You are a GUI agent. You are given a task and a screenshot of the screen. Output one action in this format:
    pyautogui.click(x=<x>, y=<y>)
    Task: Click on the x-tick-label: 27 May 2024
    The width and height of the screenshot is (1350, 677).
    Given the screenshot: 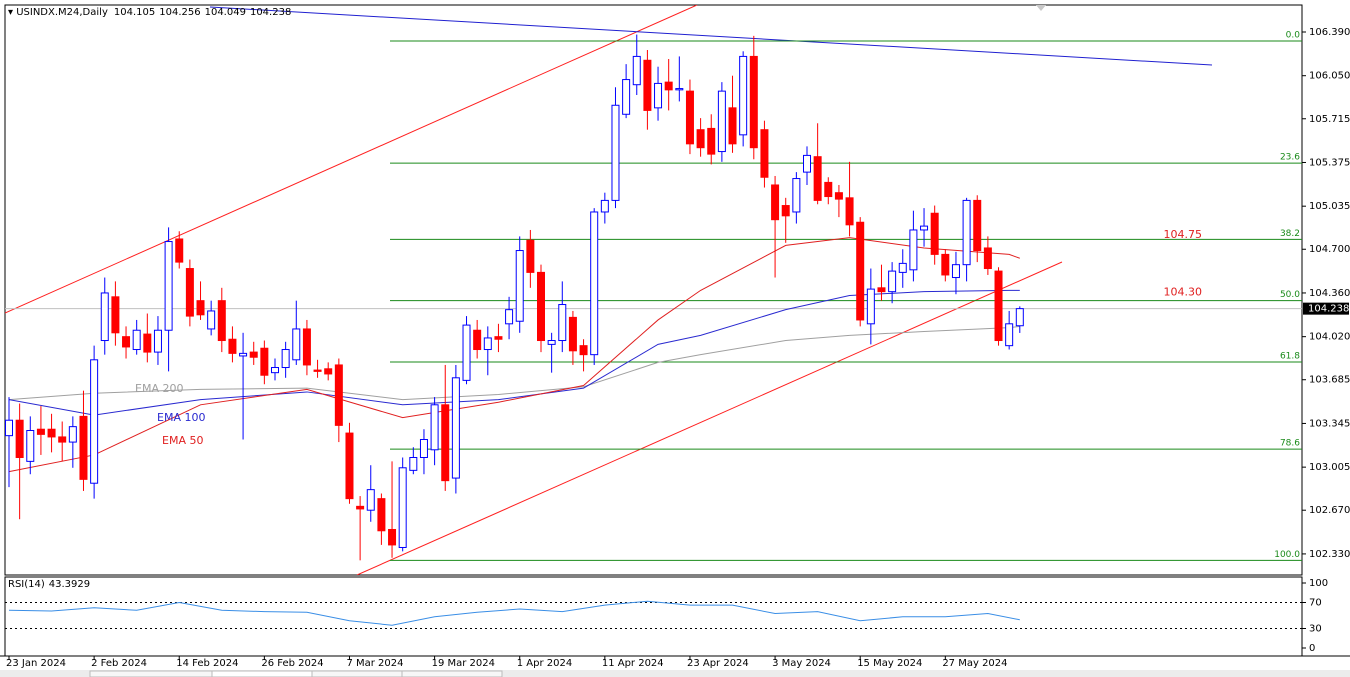 What is the action you would take?
    pyautogui.click(x=974, y=663)
    